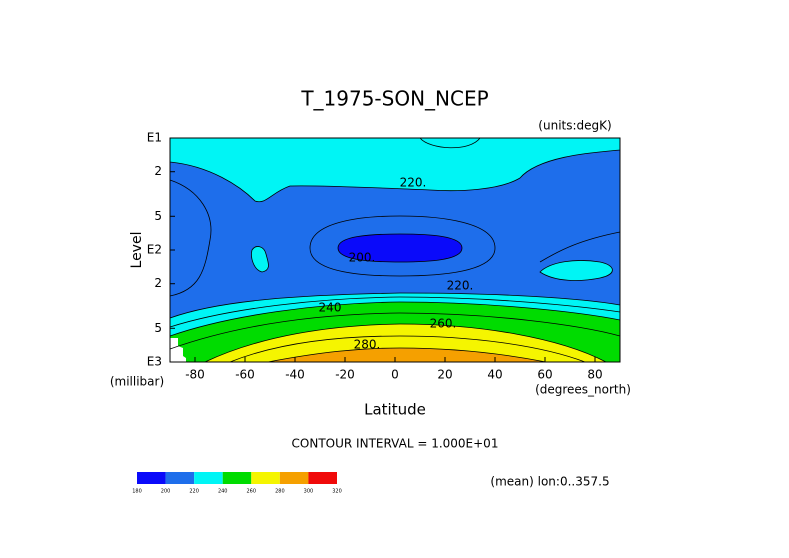  Describe the element at coordinates (252, 492) in the screenshot. I see `colorbar-label: 260` at that location.